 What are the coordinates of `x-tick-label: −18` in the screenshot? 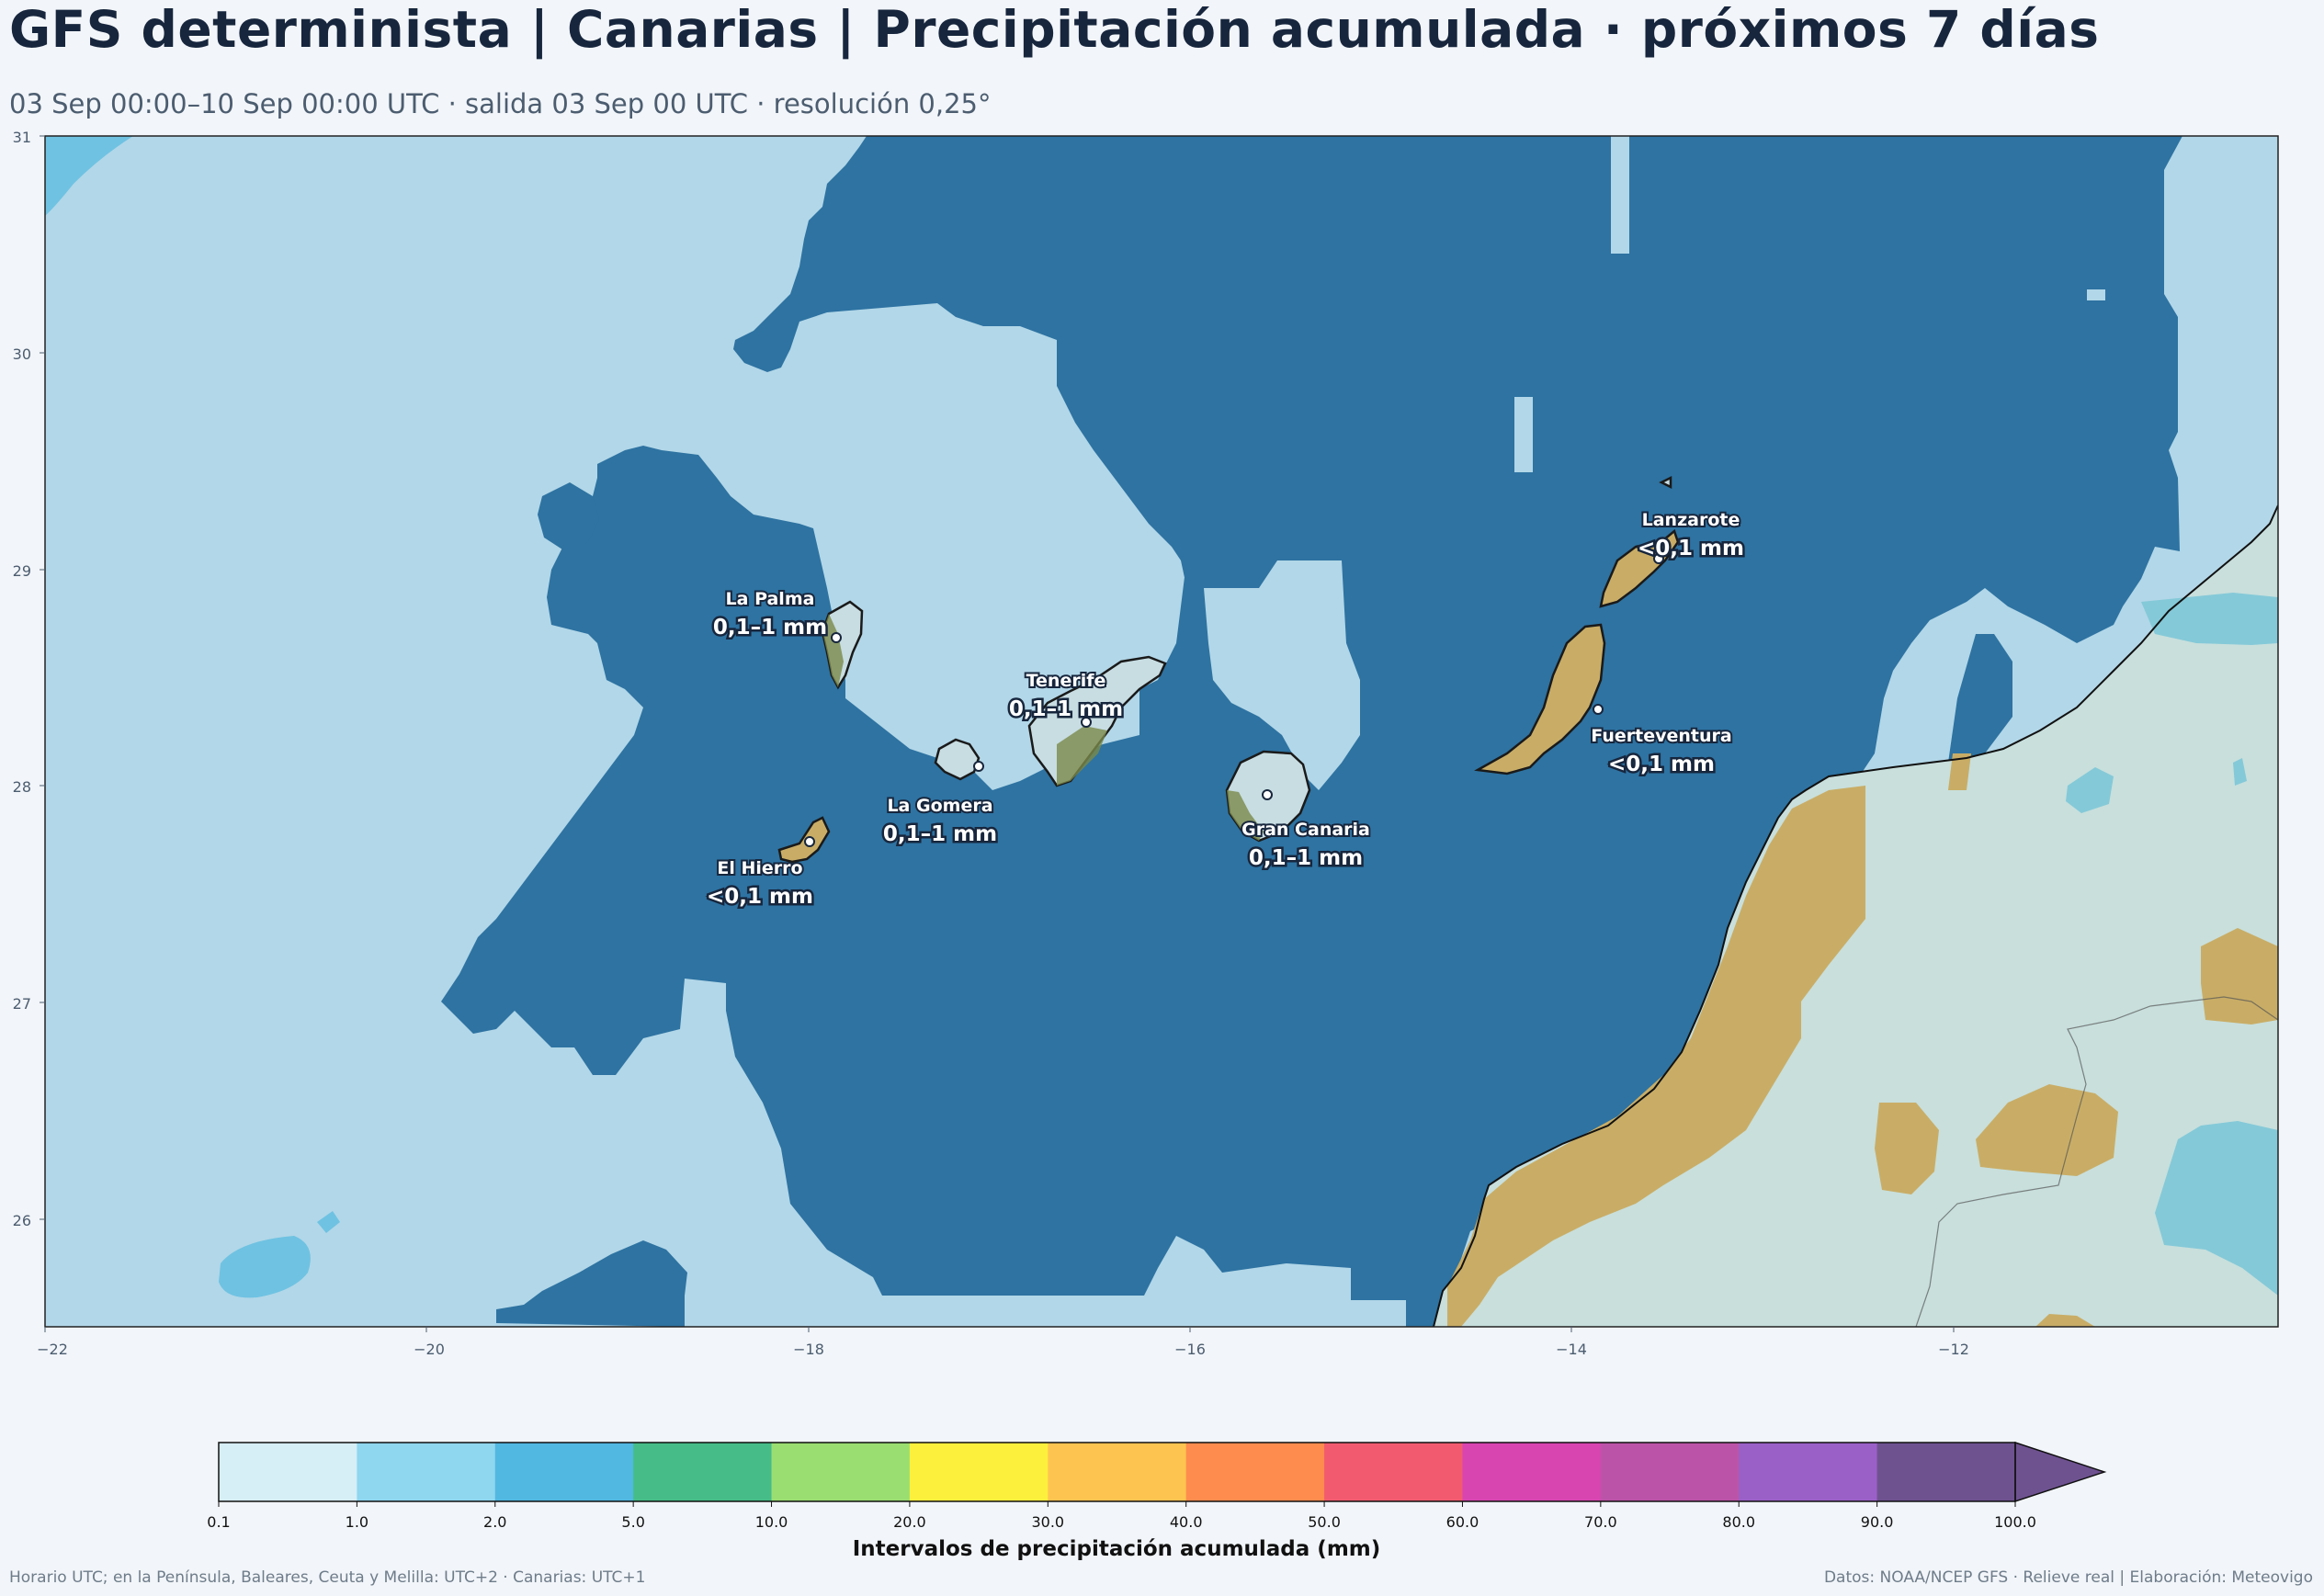 It's located at (808, 1349).